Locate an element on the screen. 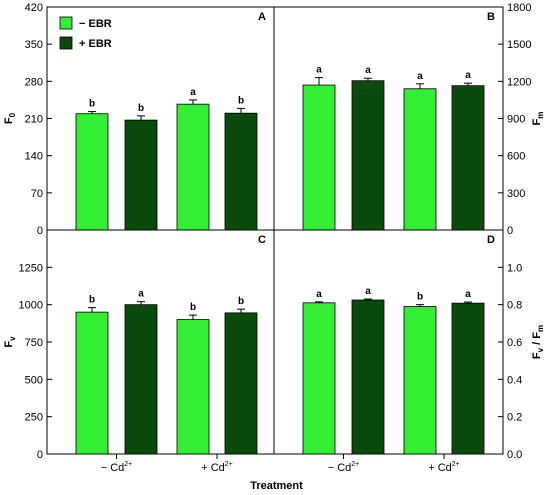 This screenshot has height=495, width=550. y-axis-label-part-ylabel_sub: 0 is located at coordinates (12, 114).